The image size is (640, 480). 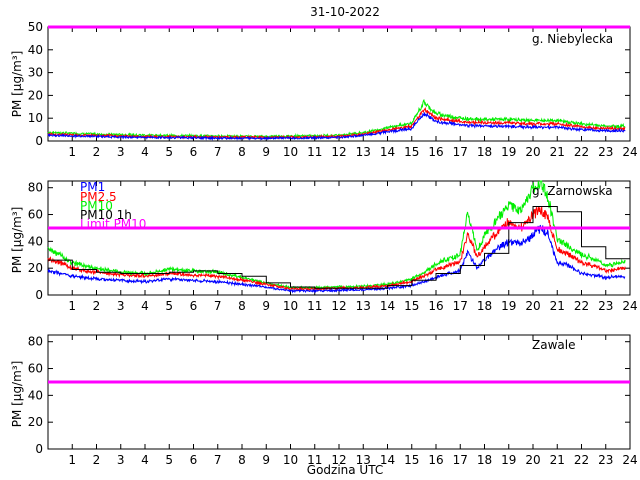 What do you see at coordinates (572, 39) in the screenshot?
I see `station-label-niebylecka: g. Niebylecka` at bounding box center [572, 39].